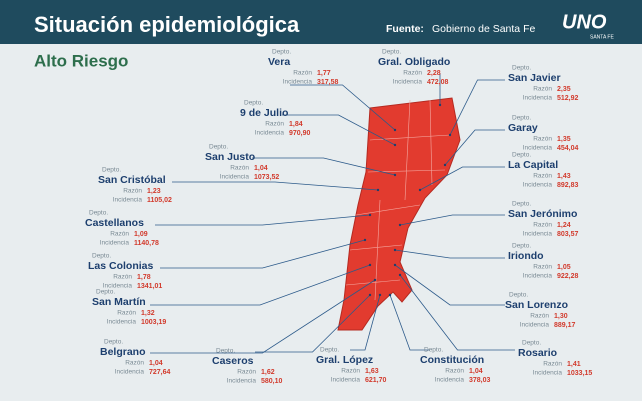 Image resolution: width=642 pixels, height=401 pixels. I want to click on department-name: Constitución, so click(452, 360).